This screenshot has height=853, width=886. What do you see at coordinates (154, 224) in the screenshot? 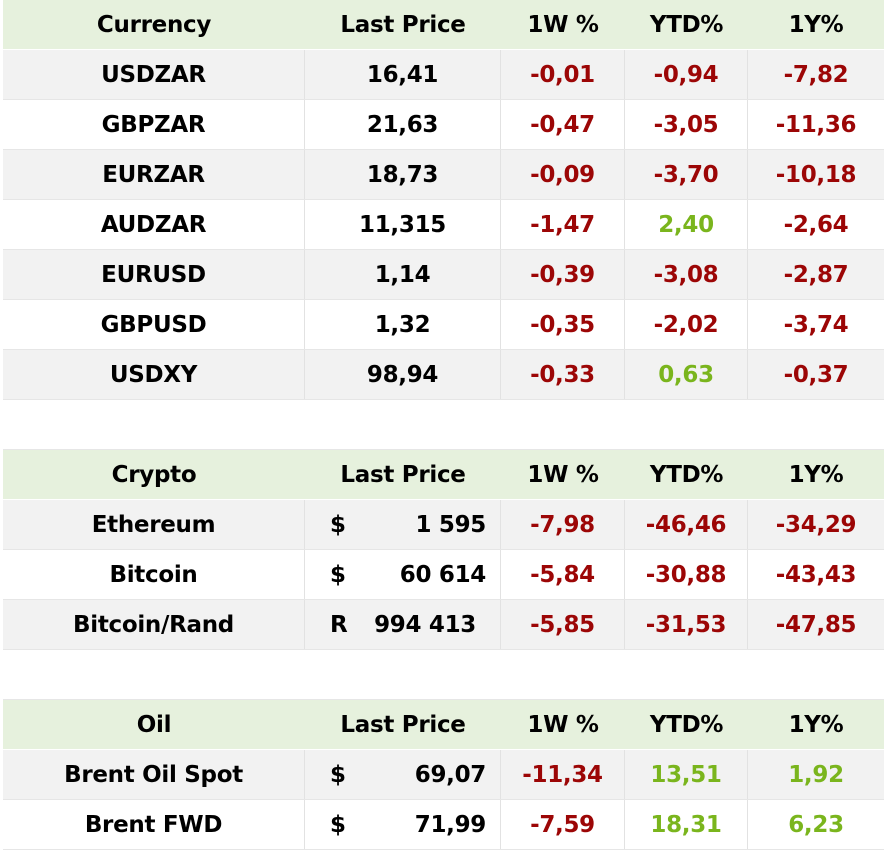
I see `pair-name: AUDZAR` at bounding box center [154, 224].